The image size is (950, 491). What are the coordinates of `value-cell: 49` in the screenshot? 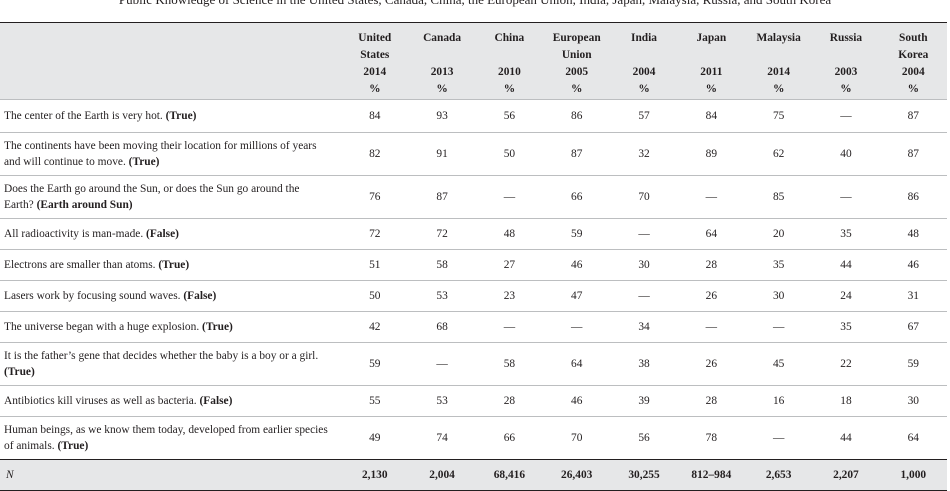 It's located at (375, 438).